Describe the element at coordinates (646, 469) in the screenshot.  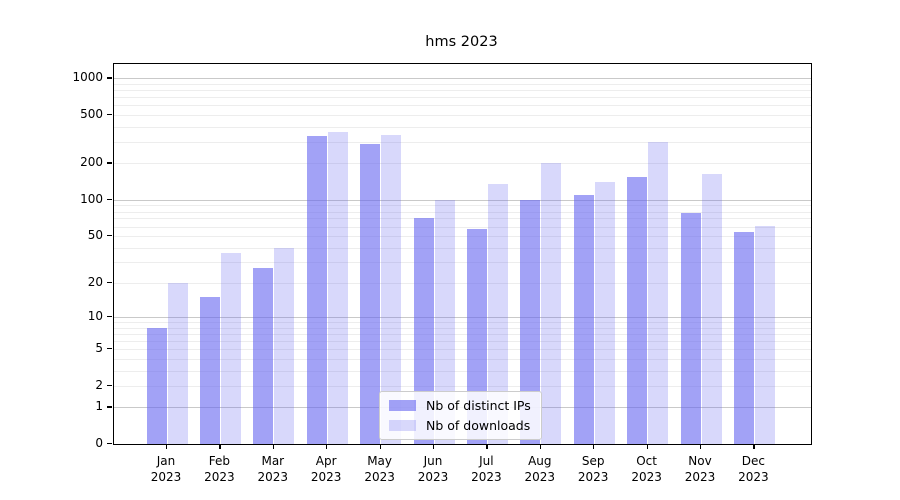
I see `x-tick-label: Oct 2023` at that location.